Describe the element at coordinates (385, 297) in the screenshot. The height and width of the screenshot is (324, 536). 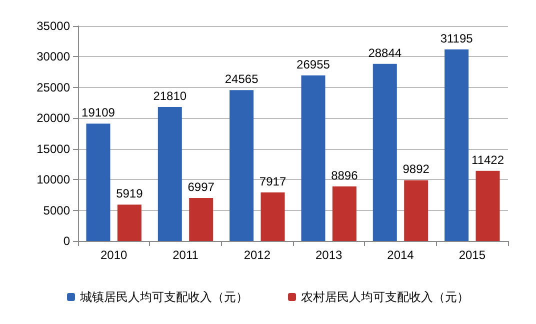
I see `legend-label: 农村居民人均可支配收入（元）` at that location.